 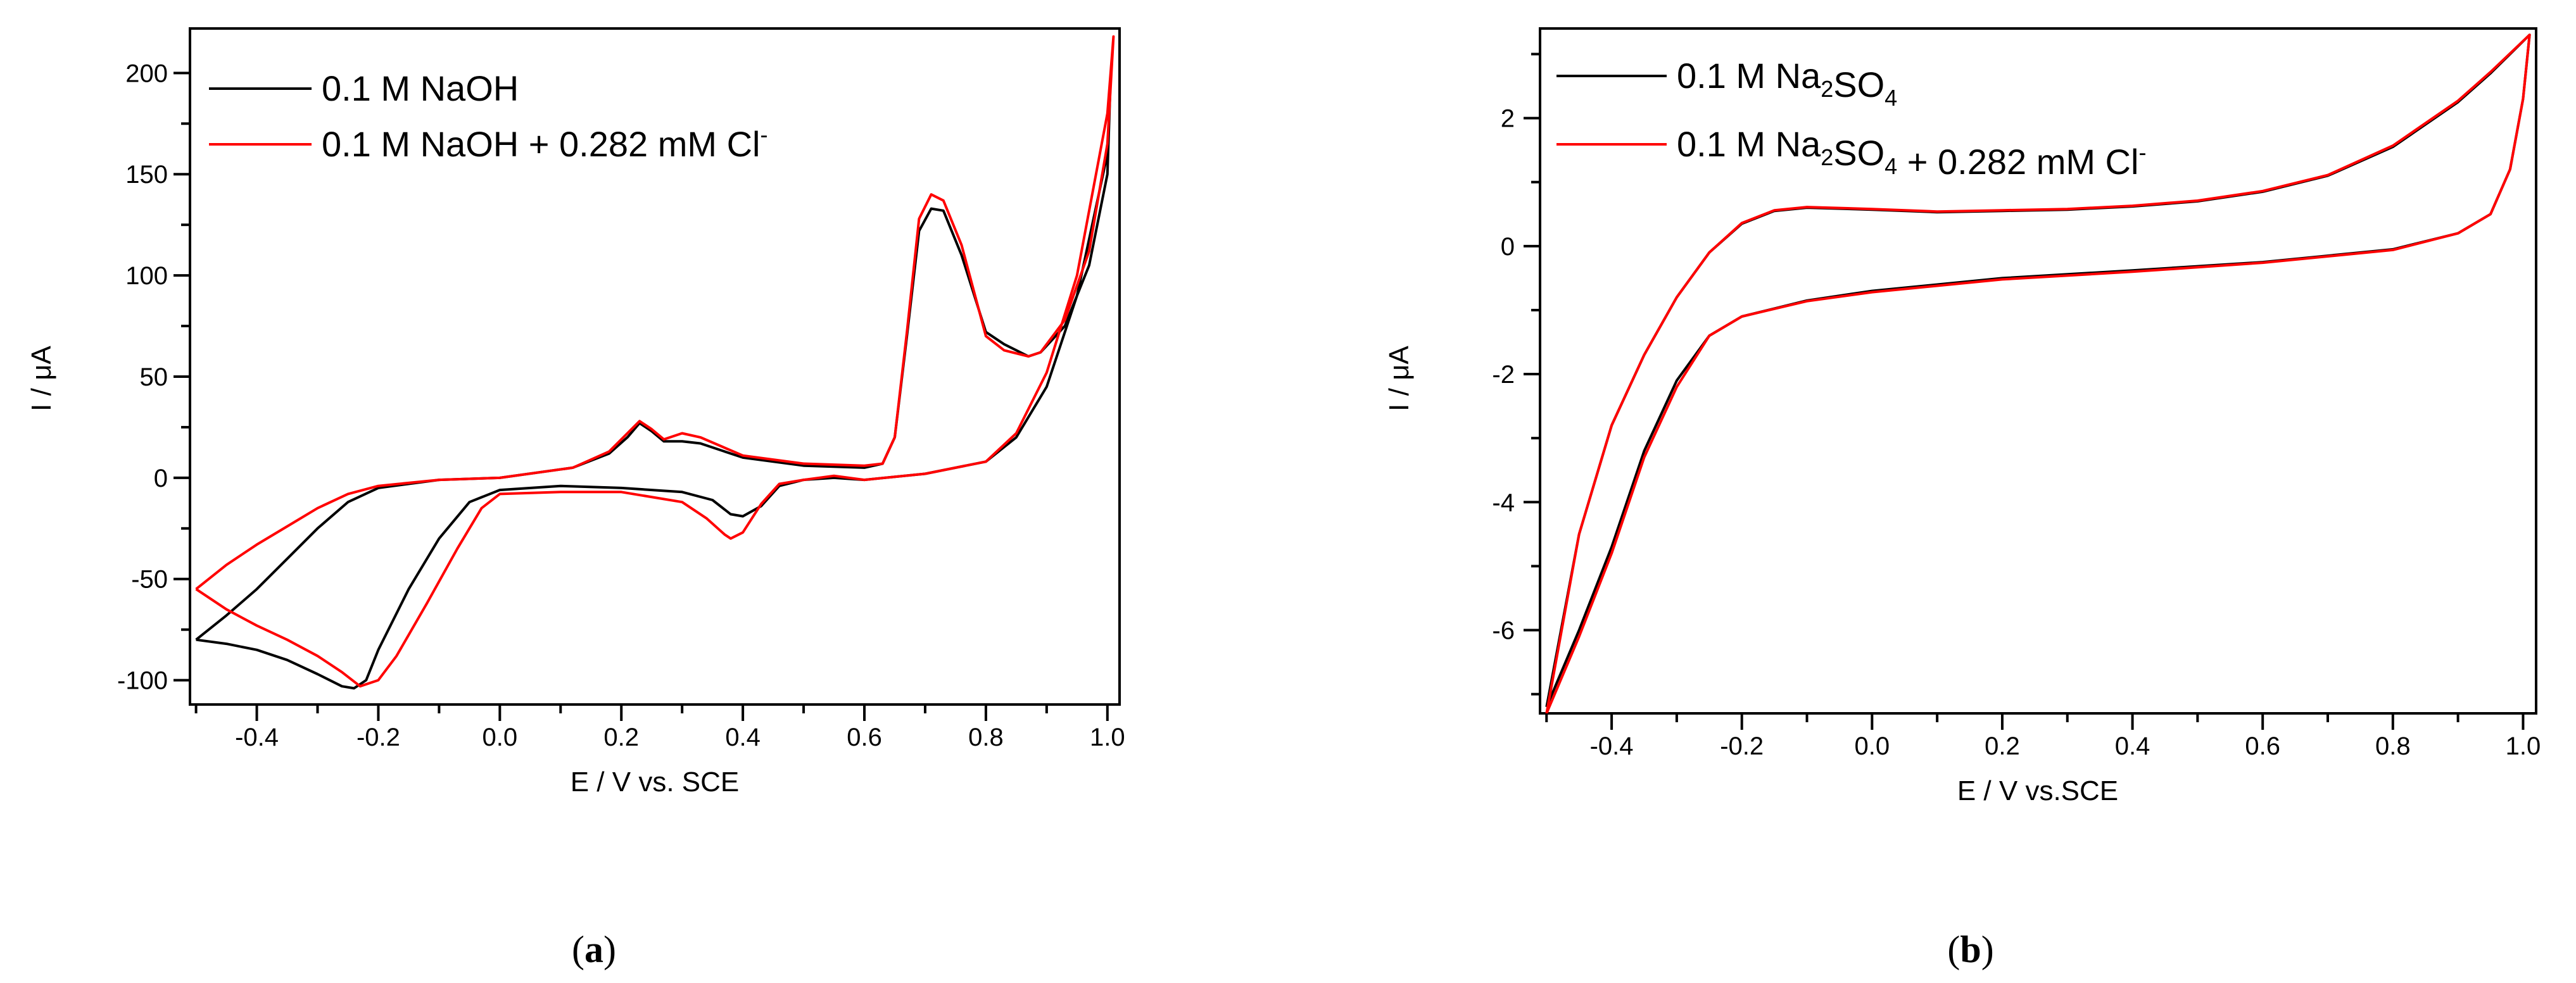 What do you see at coordinates (154, 377) in the screenshot?
I see `y-tick-label: 50` at bounding box center [154, 377].